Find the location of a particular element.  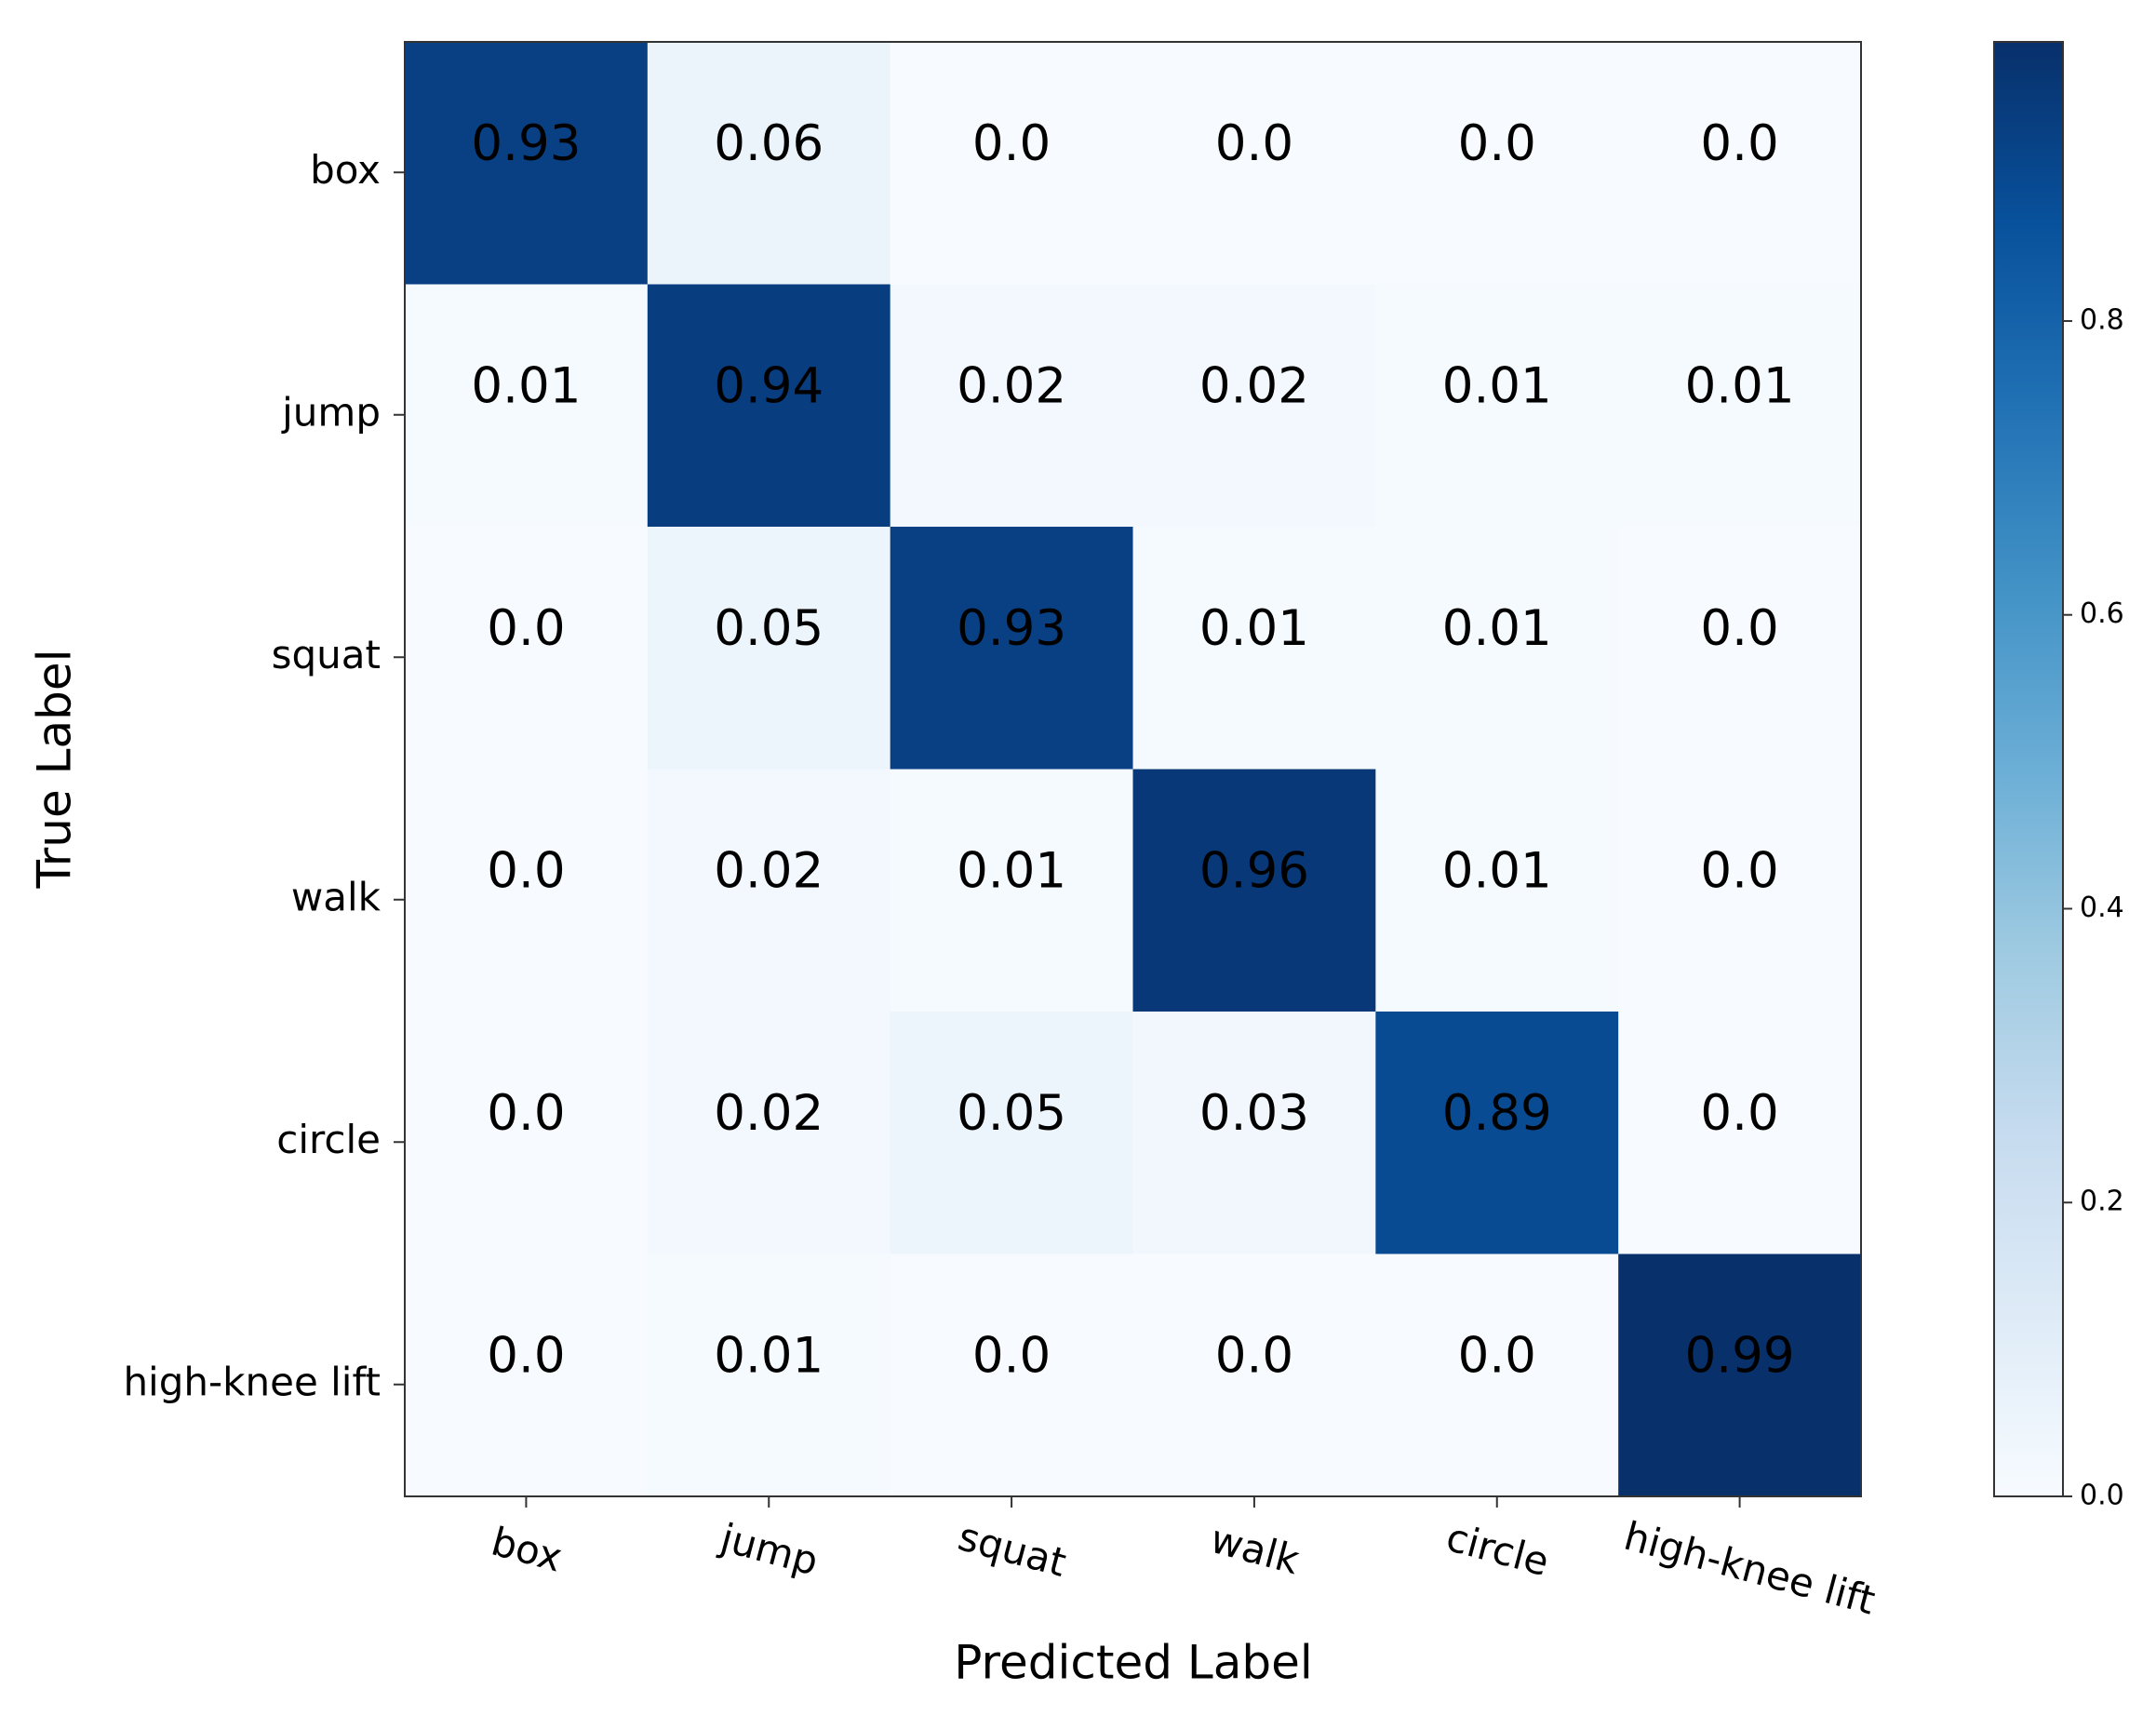

colorbar is located at coordinates (2029, 769).